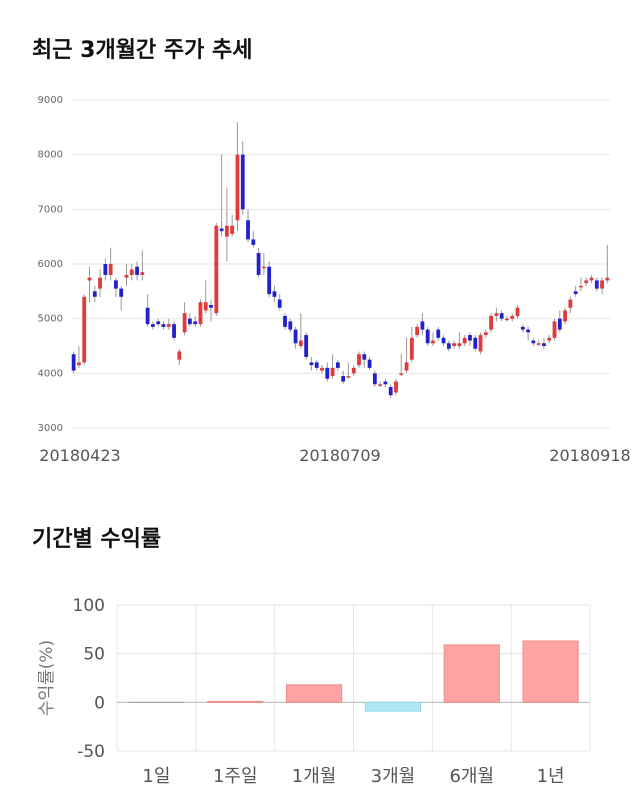 The width and height of the screenshot is (640, 810). I want to click on returns-x-ticks: 1일 1주일 1개월 3개월 6개월 1년, so click(353, 776).